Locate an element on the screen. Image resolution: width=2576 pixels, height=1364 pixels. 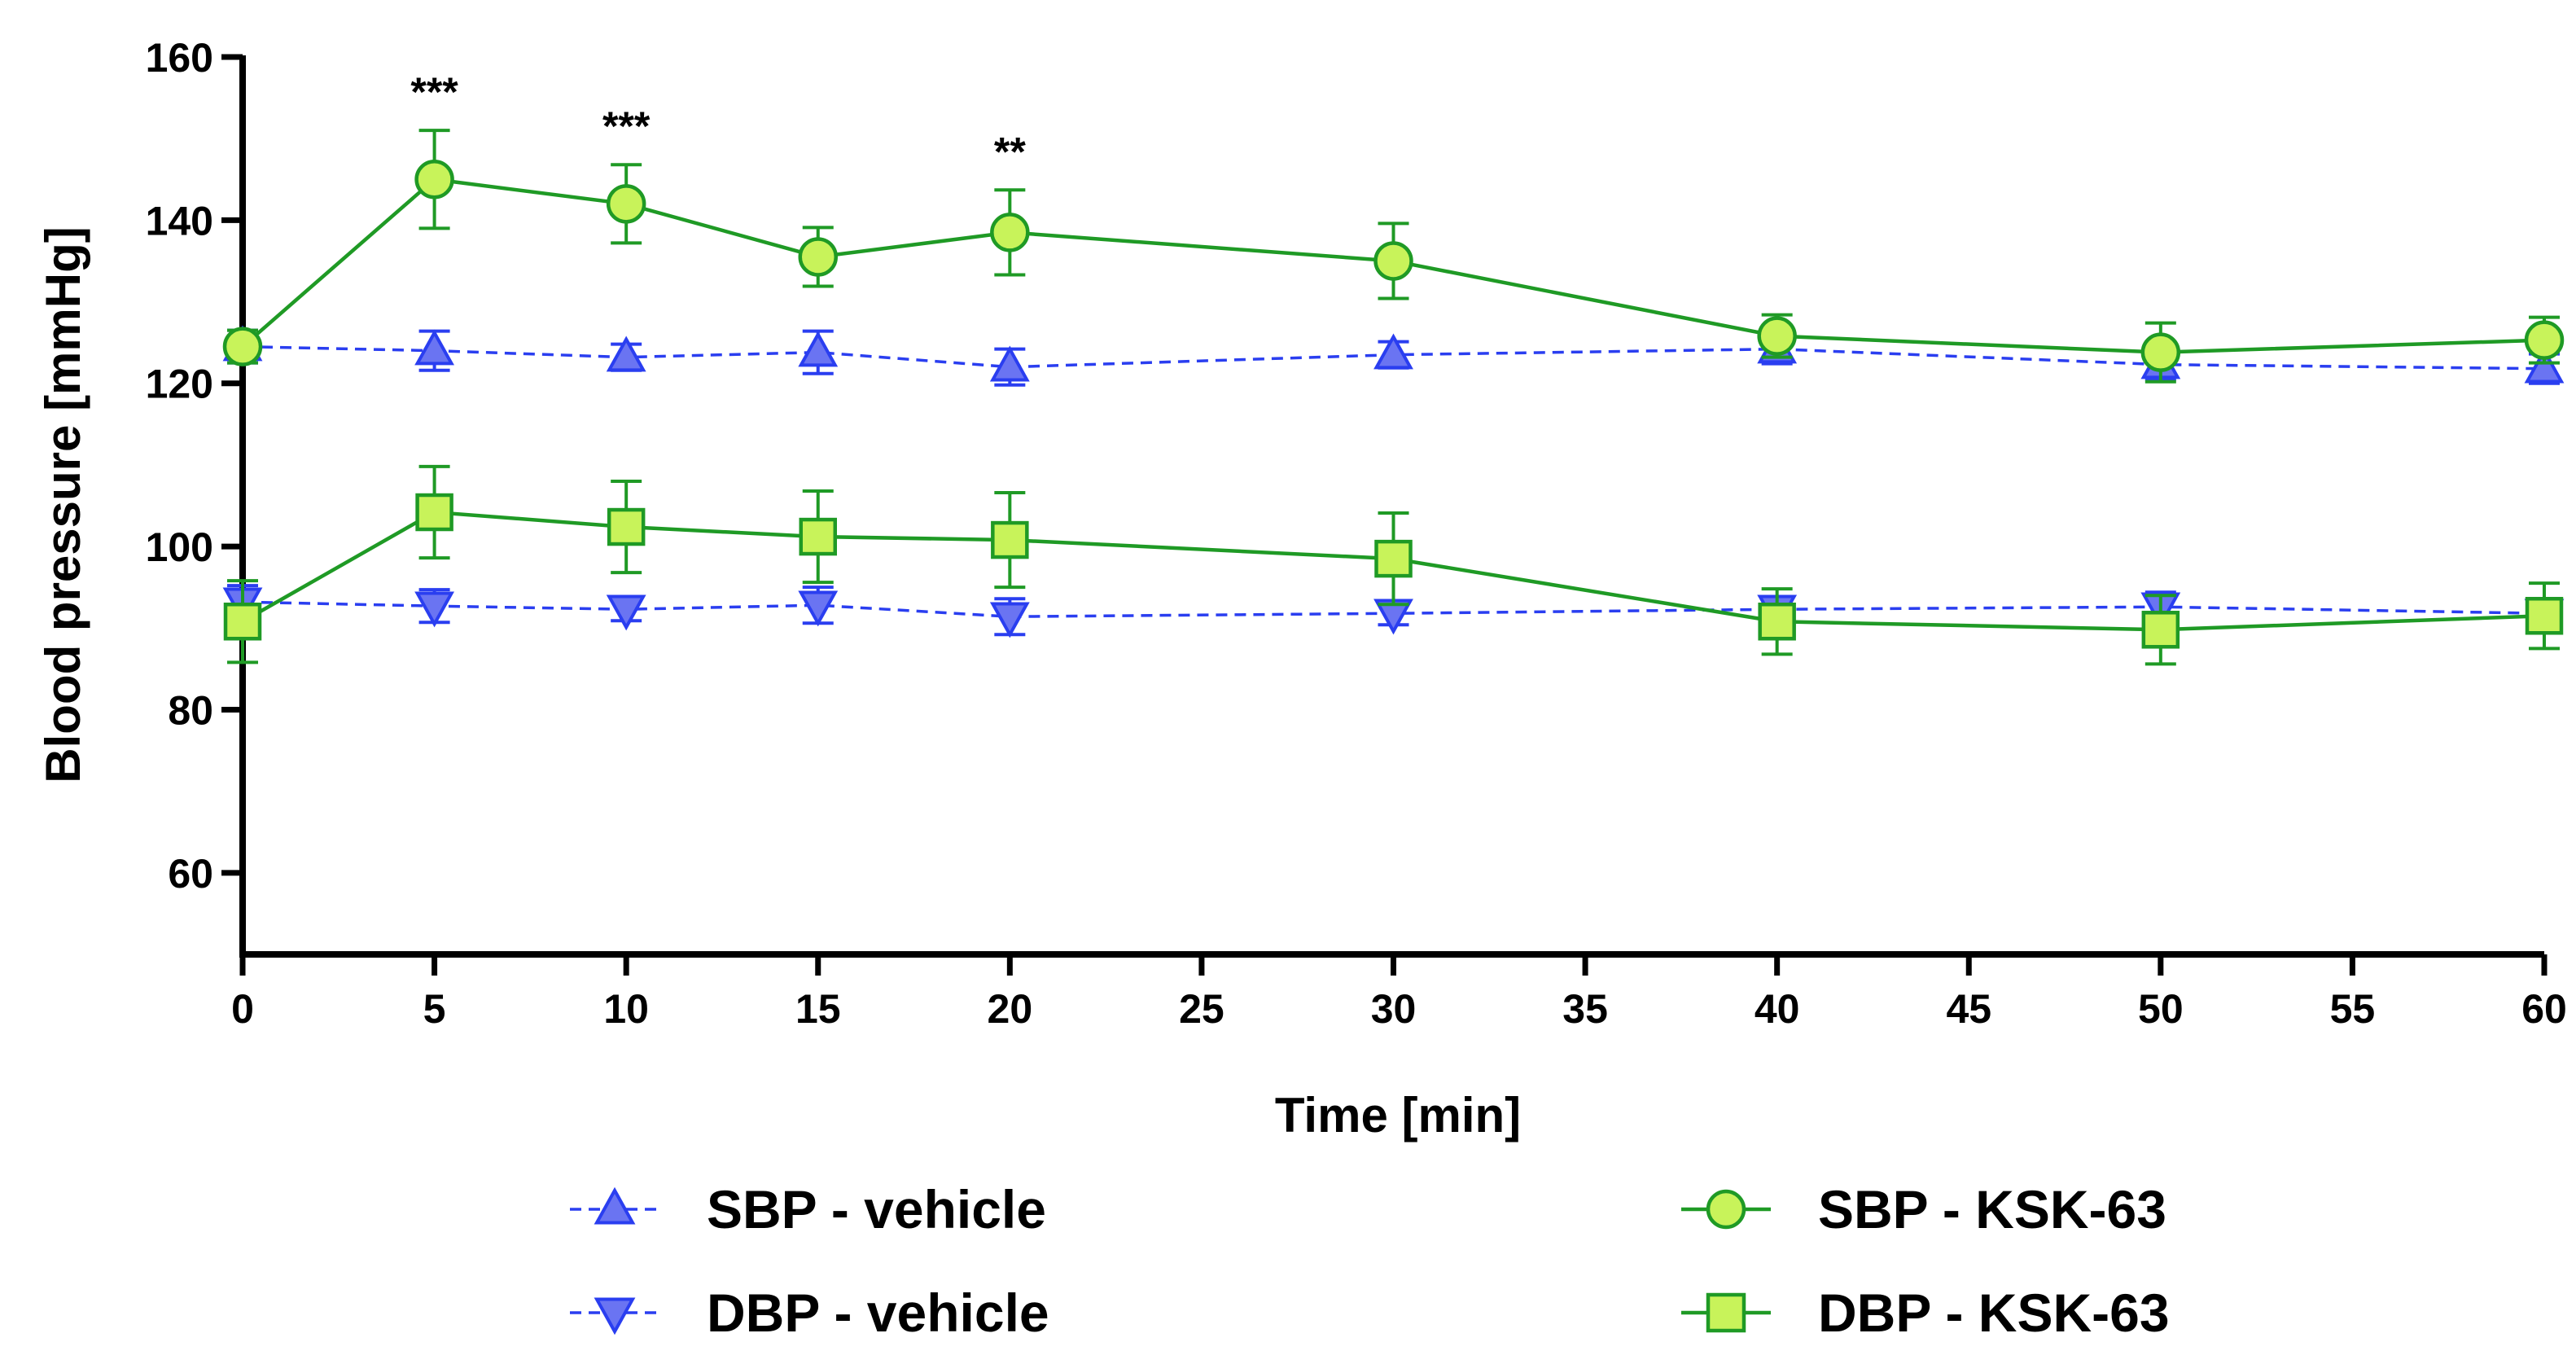
legend-item: SBP - vehicle is located at coordinates (808, 1209).